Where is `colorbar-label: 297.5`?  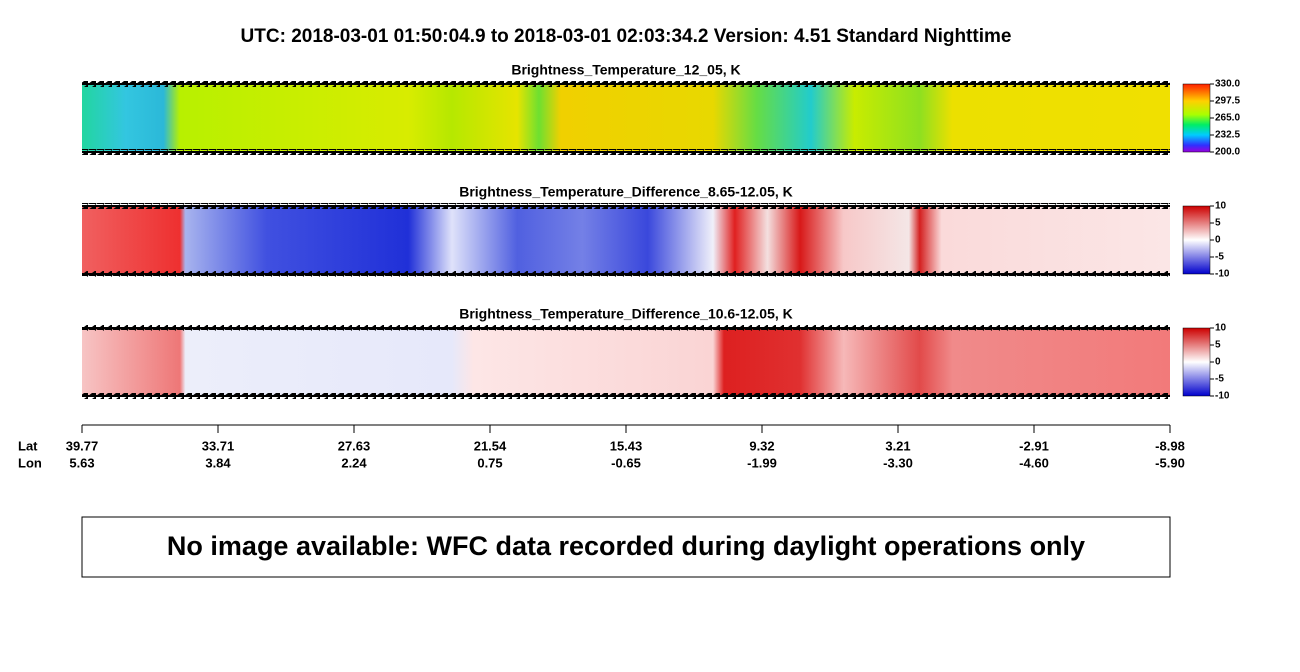 colorbar-label: 297.5 is located at coordinates (1227, 101).